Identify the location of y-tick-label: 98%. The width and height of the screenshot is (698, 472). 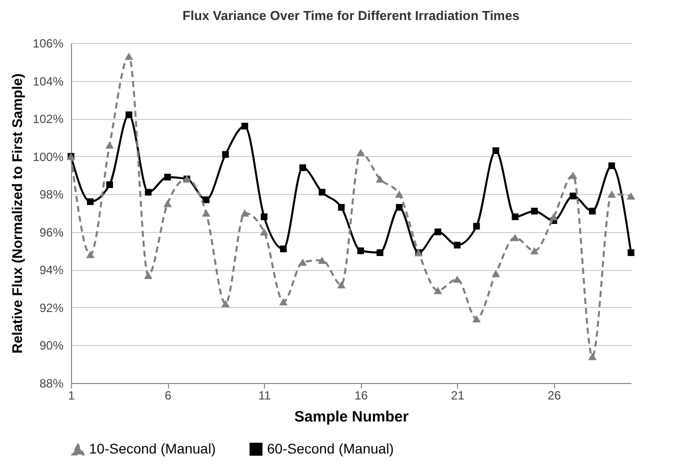
(51, 195).